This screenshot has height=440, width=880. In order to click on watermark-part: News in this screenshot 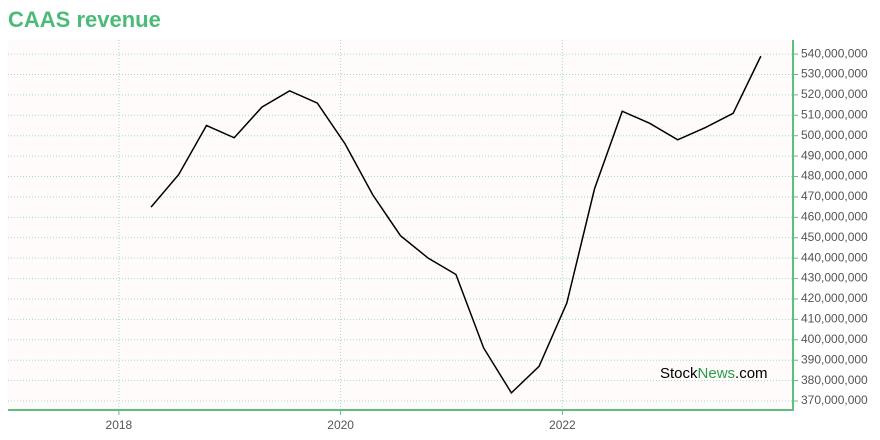, I will do `click(717, 373)`.